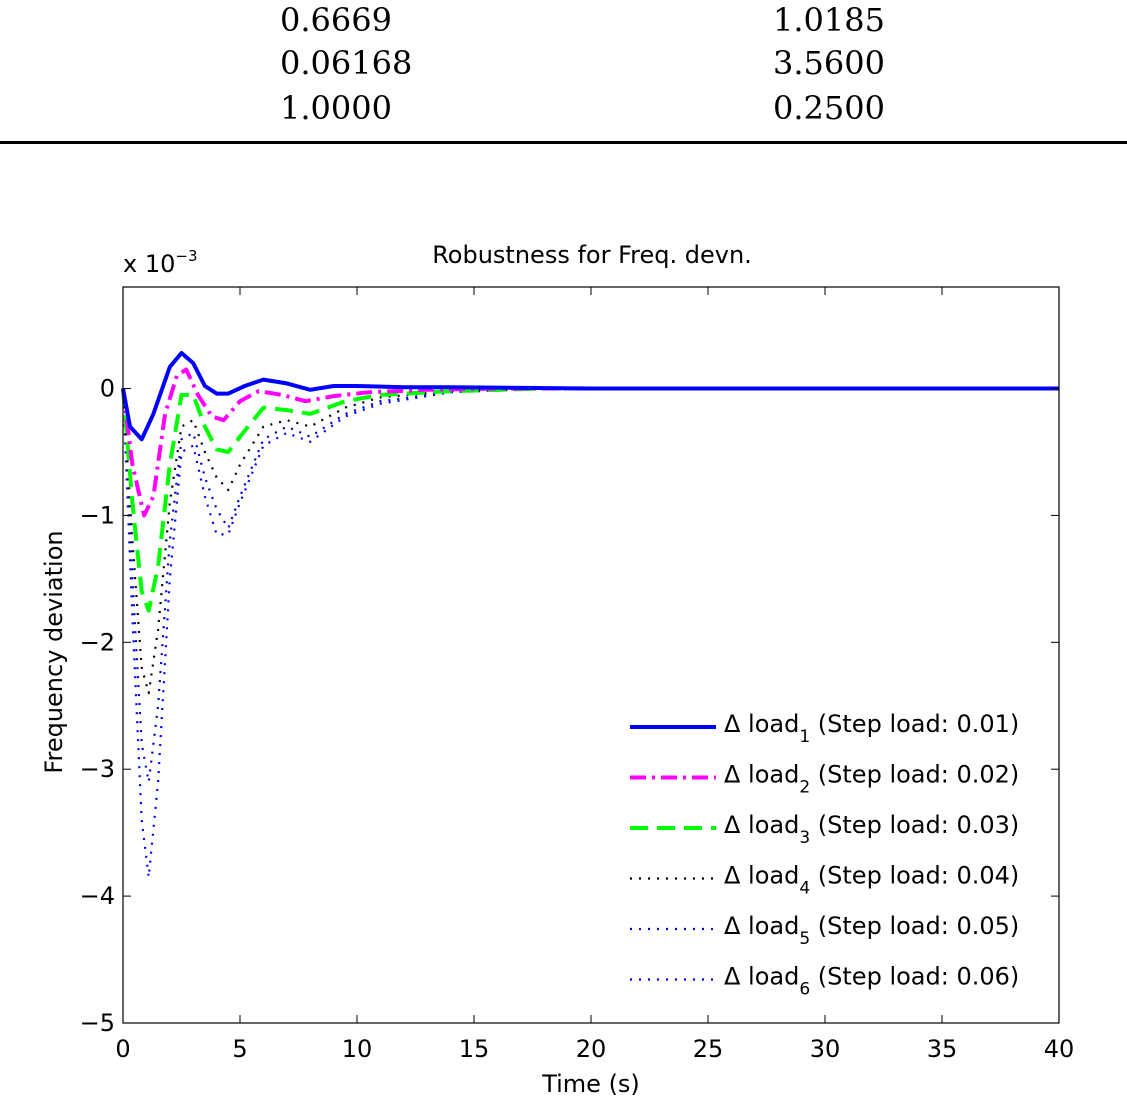  Describe the element at coordinates (97, 515) in the screenshot. I see `y-tick-label: −1` at that location.